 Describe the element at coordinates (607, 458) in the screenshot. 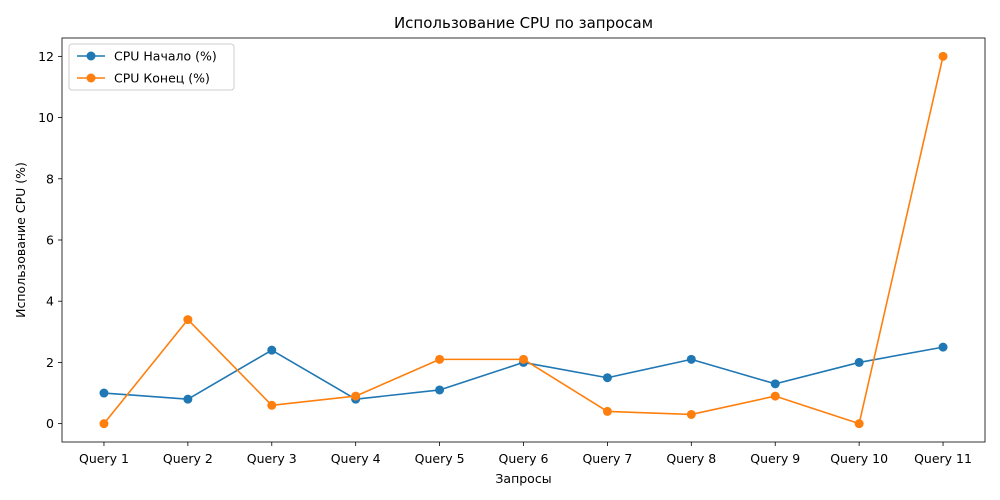

I see `x-tick-label: Query 7` at that location.